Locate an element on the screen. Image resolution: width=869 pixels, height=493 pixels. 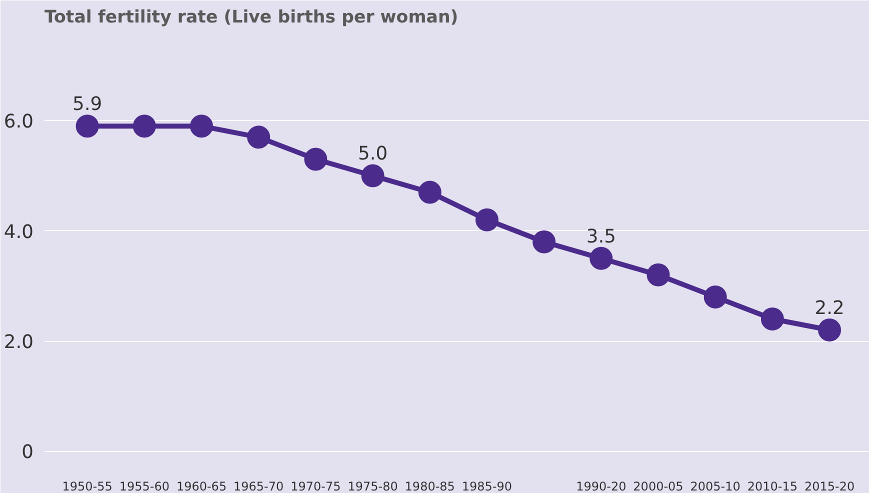
y-tick-label: 0 is located at coordinates (28, 453).